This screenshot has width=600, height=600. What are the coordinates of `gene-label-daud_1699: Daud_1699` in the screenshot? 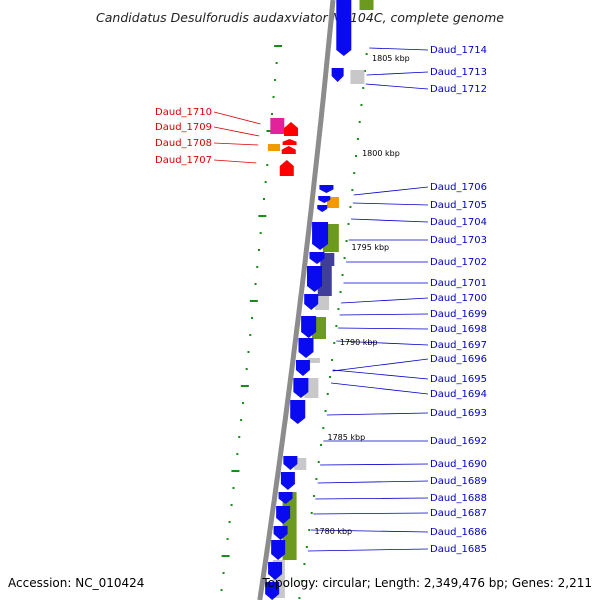 It's located at (458, 314).